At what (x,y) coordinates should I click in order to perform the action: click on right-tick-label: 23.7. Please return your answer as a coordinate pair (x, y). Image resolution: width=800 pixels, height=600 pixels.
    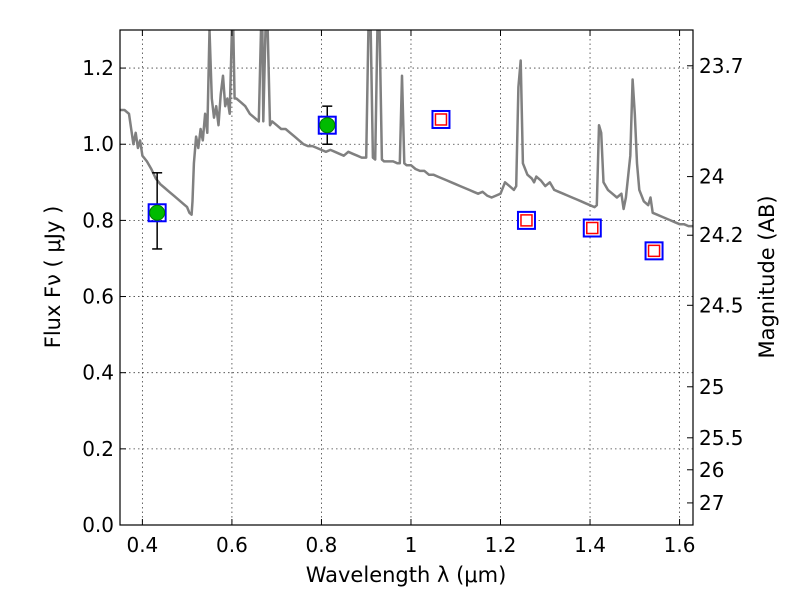
    Looking at the image, I should click on (721, 66).